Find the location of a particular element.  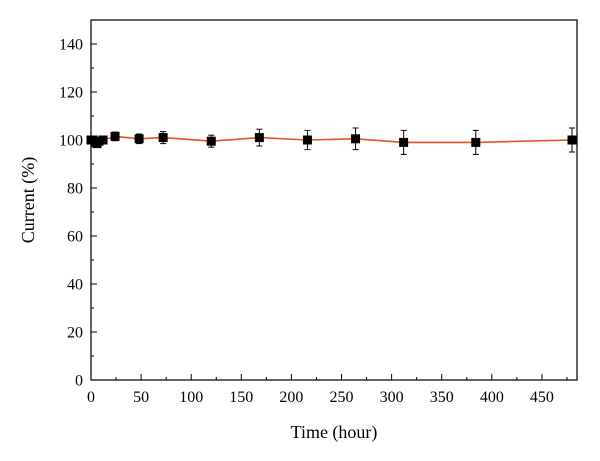

y-tick-label: 80 is located at coordinates (75, 189).